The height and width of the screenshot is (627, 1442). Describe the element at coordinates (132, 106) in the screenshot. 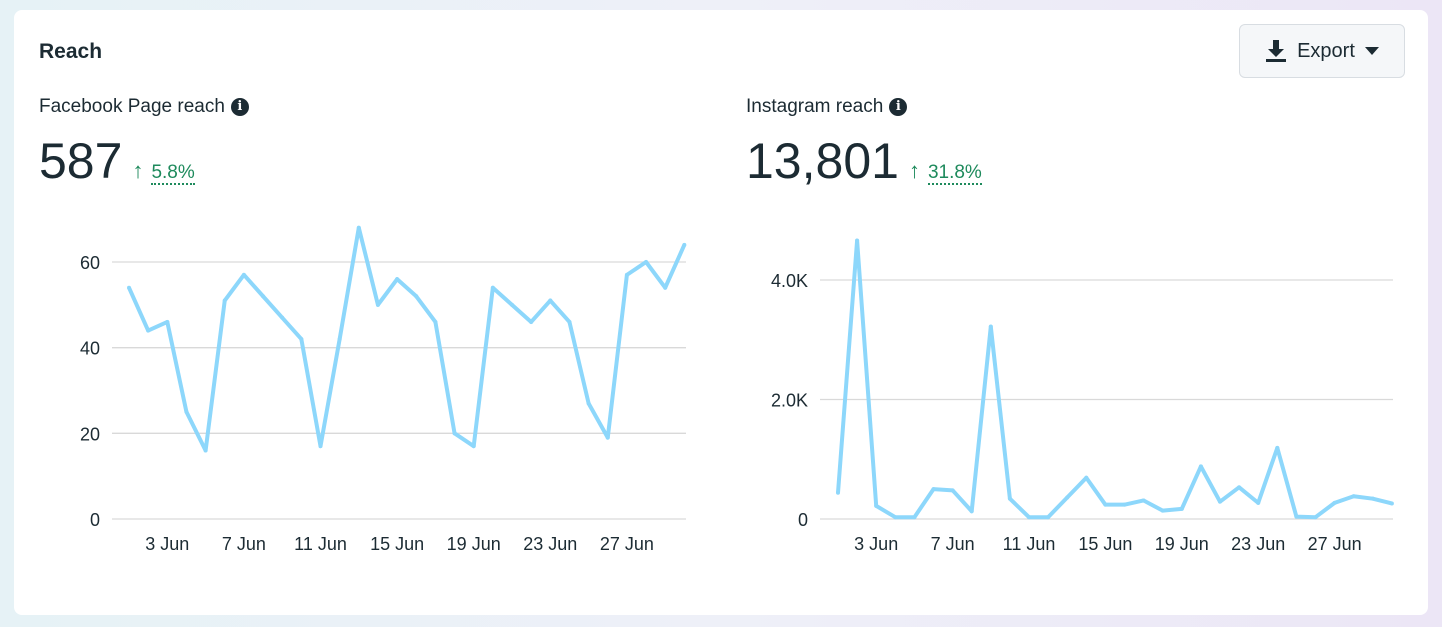

I see `panel-title: Facebook Page reach` at that location.